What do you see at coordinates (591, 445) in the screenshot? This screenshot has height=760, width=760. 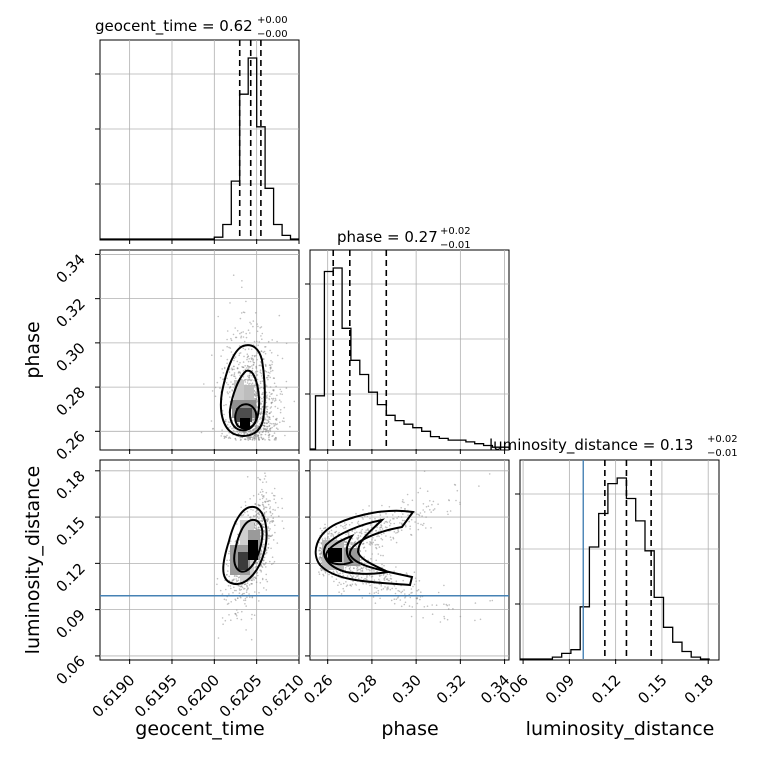 I see `title-text: luminosity_distance = 0.13` at bounding box center [591, 445].